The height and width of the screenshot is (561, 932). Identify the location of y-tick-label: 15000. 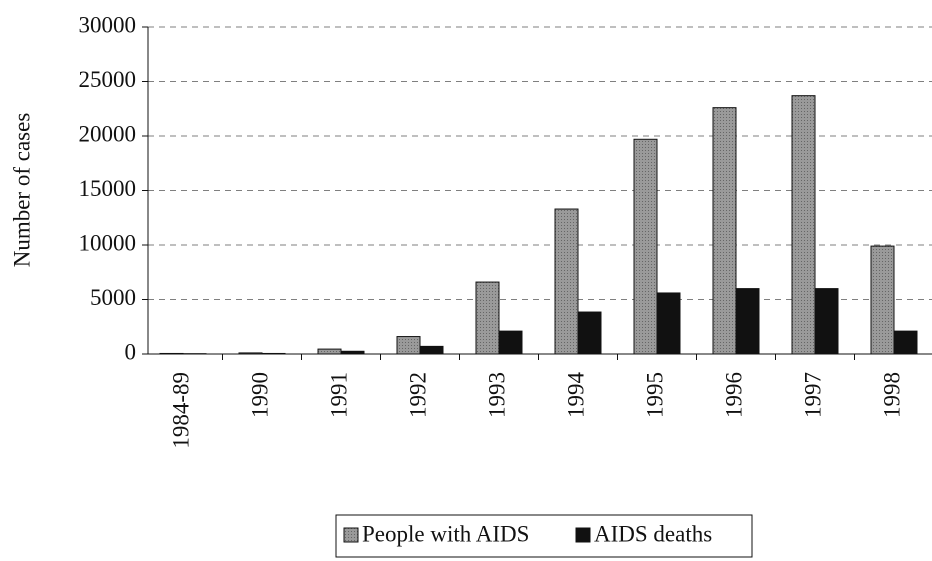
(108, 188).